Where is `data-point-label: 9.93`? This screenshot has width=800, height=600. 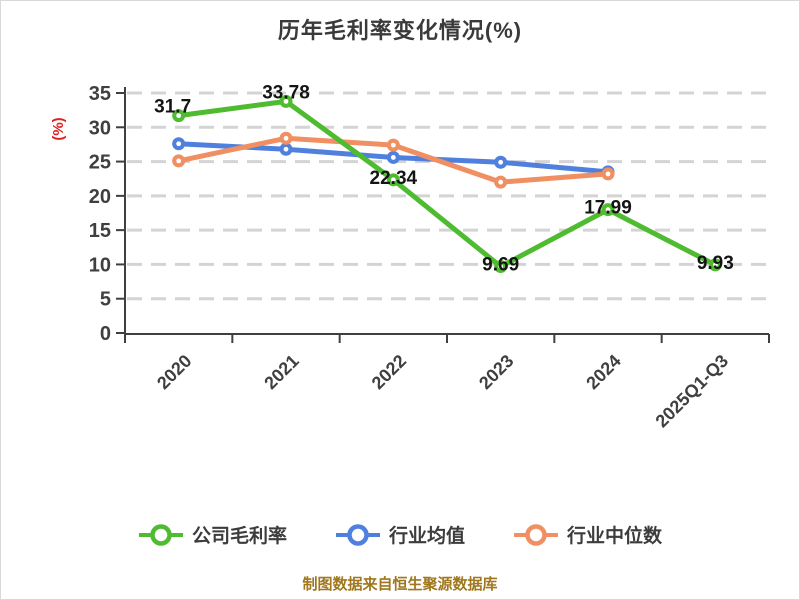 data-point-label: 9.93 is located at coordinates (715, 263).